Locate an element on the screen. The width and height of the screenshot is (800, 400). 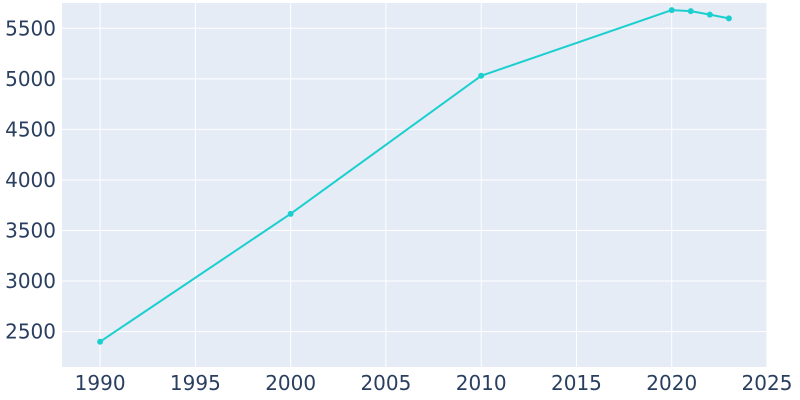
x-tick-label-2000: 2000 is located at coordinates (290, 383).